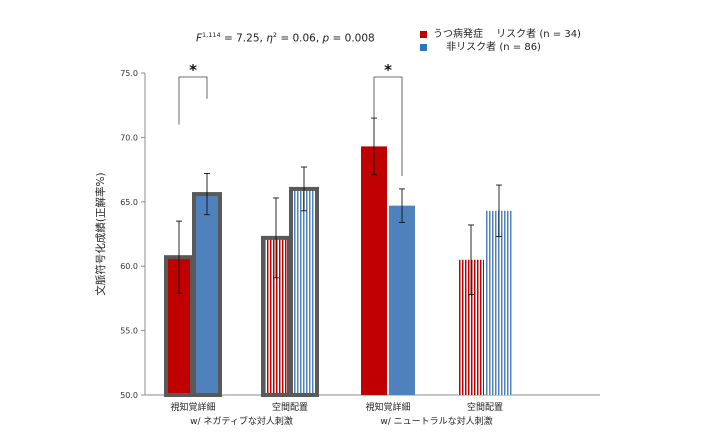 The height and width of the screenshot is (445, 714). I want to click on legend-item-nonrisk: 非リスク者 (n = 86), so click(500, 47).